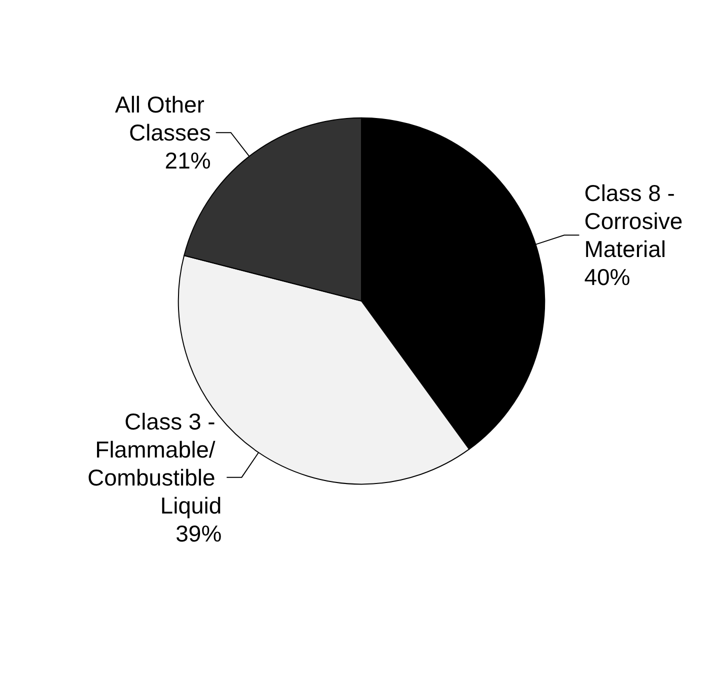  I want to click on data-label: 40%, so click(607, 277).